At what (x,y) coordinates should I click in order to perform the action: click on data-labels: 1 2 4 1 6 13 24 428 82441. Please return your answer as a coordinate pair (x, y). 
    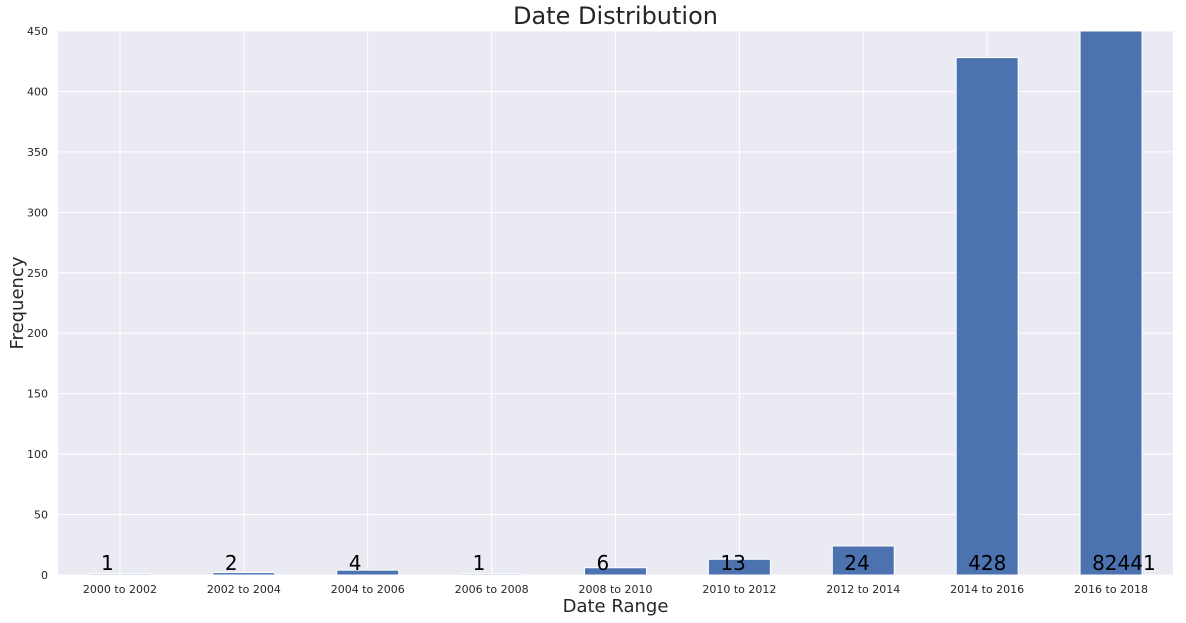
    Looking at the image, I should click on (628, 563).